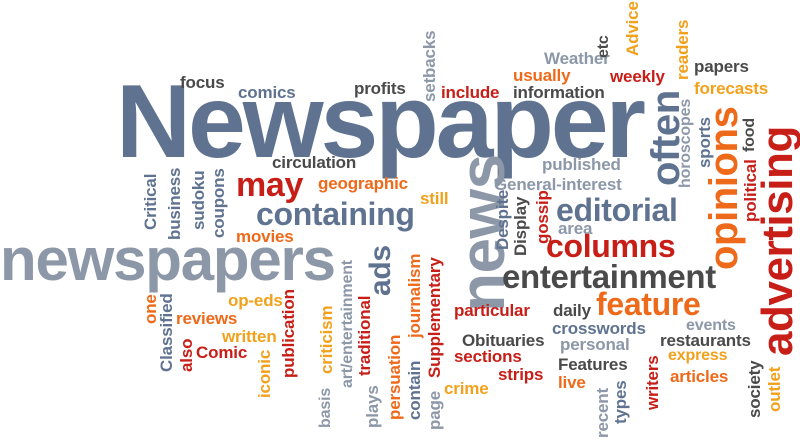 Image resolution: width=800 pixels, height=439 pixels. What do you see at coordinates (750, 190) in the screenshot?
I see `word-political: political` at bounding box center [750, 190].